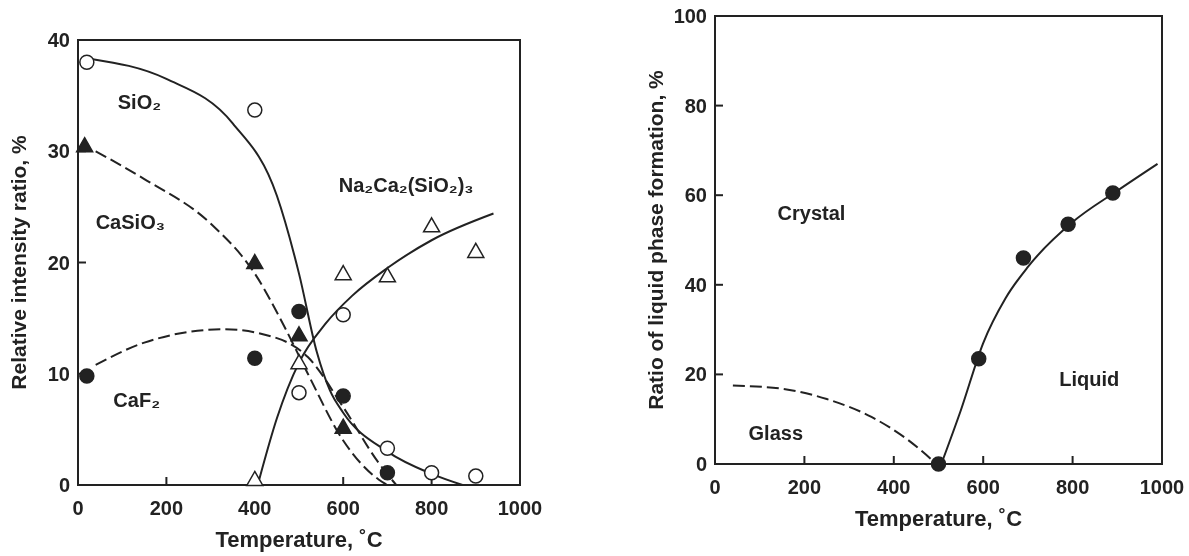 The image size is (1189, 556). Describe the element at coordinates (701, 464) in the screenshot. I see `y-tick-label: 0` at that location.